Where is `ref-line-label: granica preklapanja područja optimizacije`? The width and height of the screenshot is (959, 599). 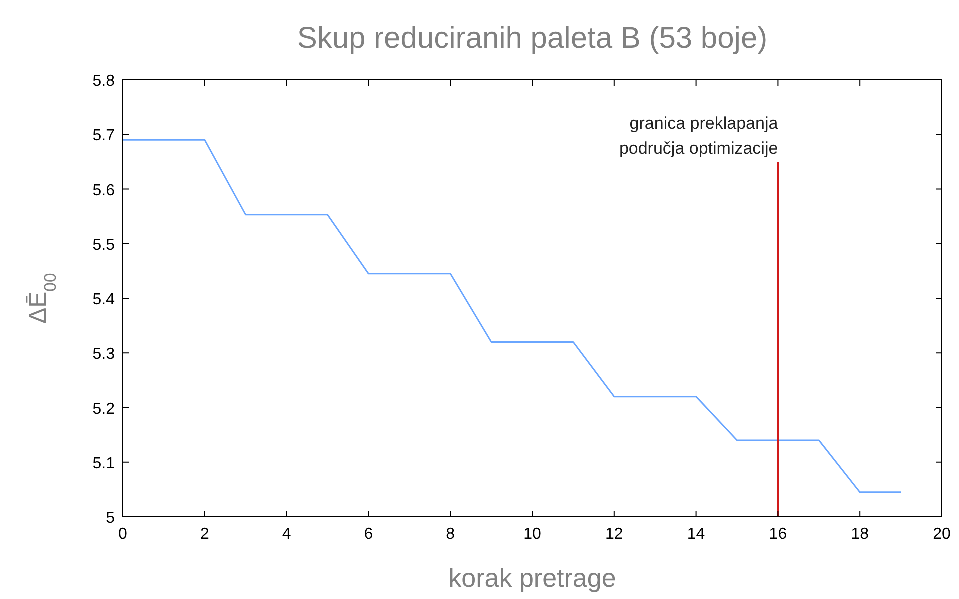
ref-line-label: granica preklapanja područja optimizacije is located at coordinates (699, 136).